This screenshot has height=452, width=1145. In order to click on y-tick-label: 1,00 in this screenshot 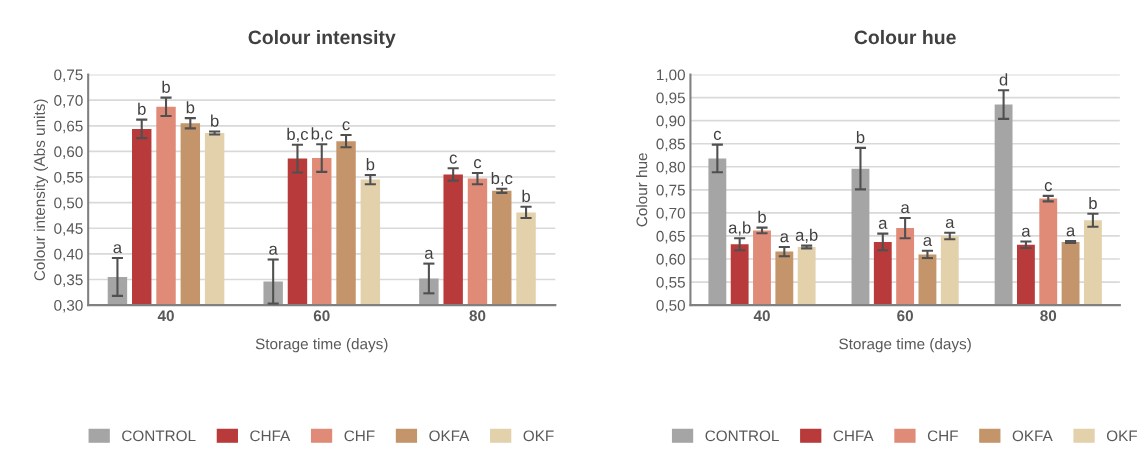, I will do `click(671, 76)`.